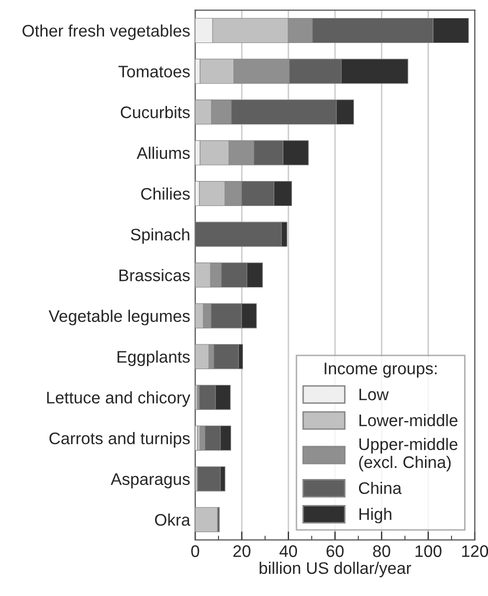 Image resolution: width=488 pixels, height=596 pixels. Describe the element at coordinates (150, 480) in the screenshot. I see `y-tick-label: Asparagus` at that location.